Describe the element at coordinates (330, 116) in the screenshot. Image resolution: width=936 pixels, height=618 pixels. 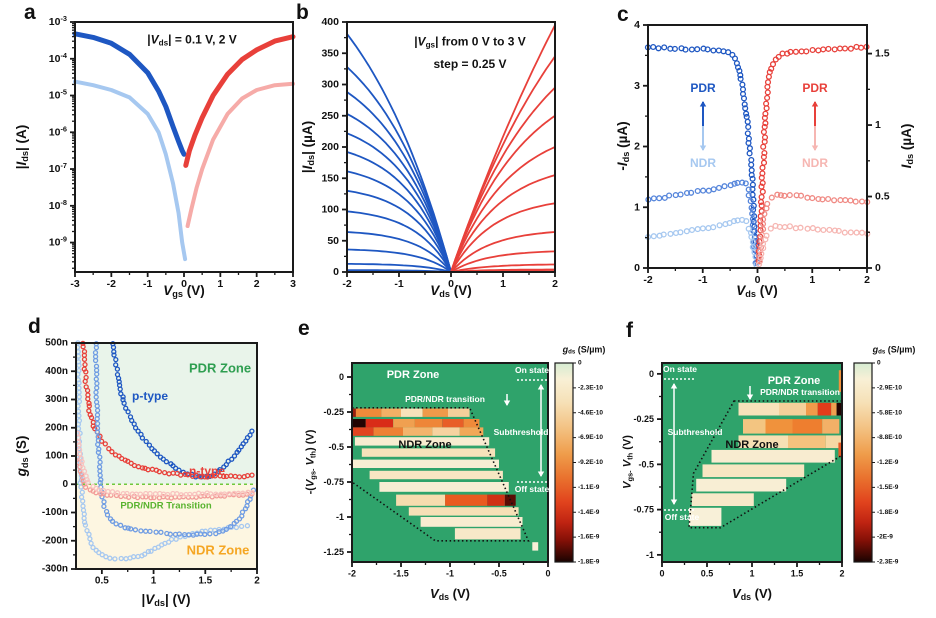
I see `tick-label: 250` at that location.